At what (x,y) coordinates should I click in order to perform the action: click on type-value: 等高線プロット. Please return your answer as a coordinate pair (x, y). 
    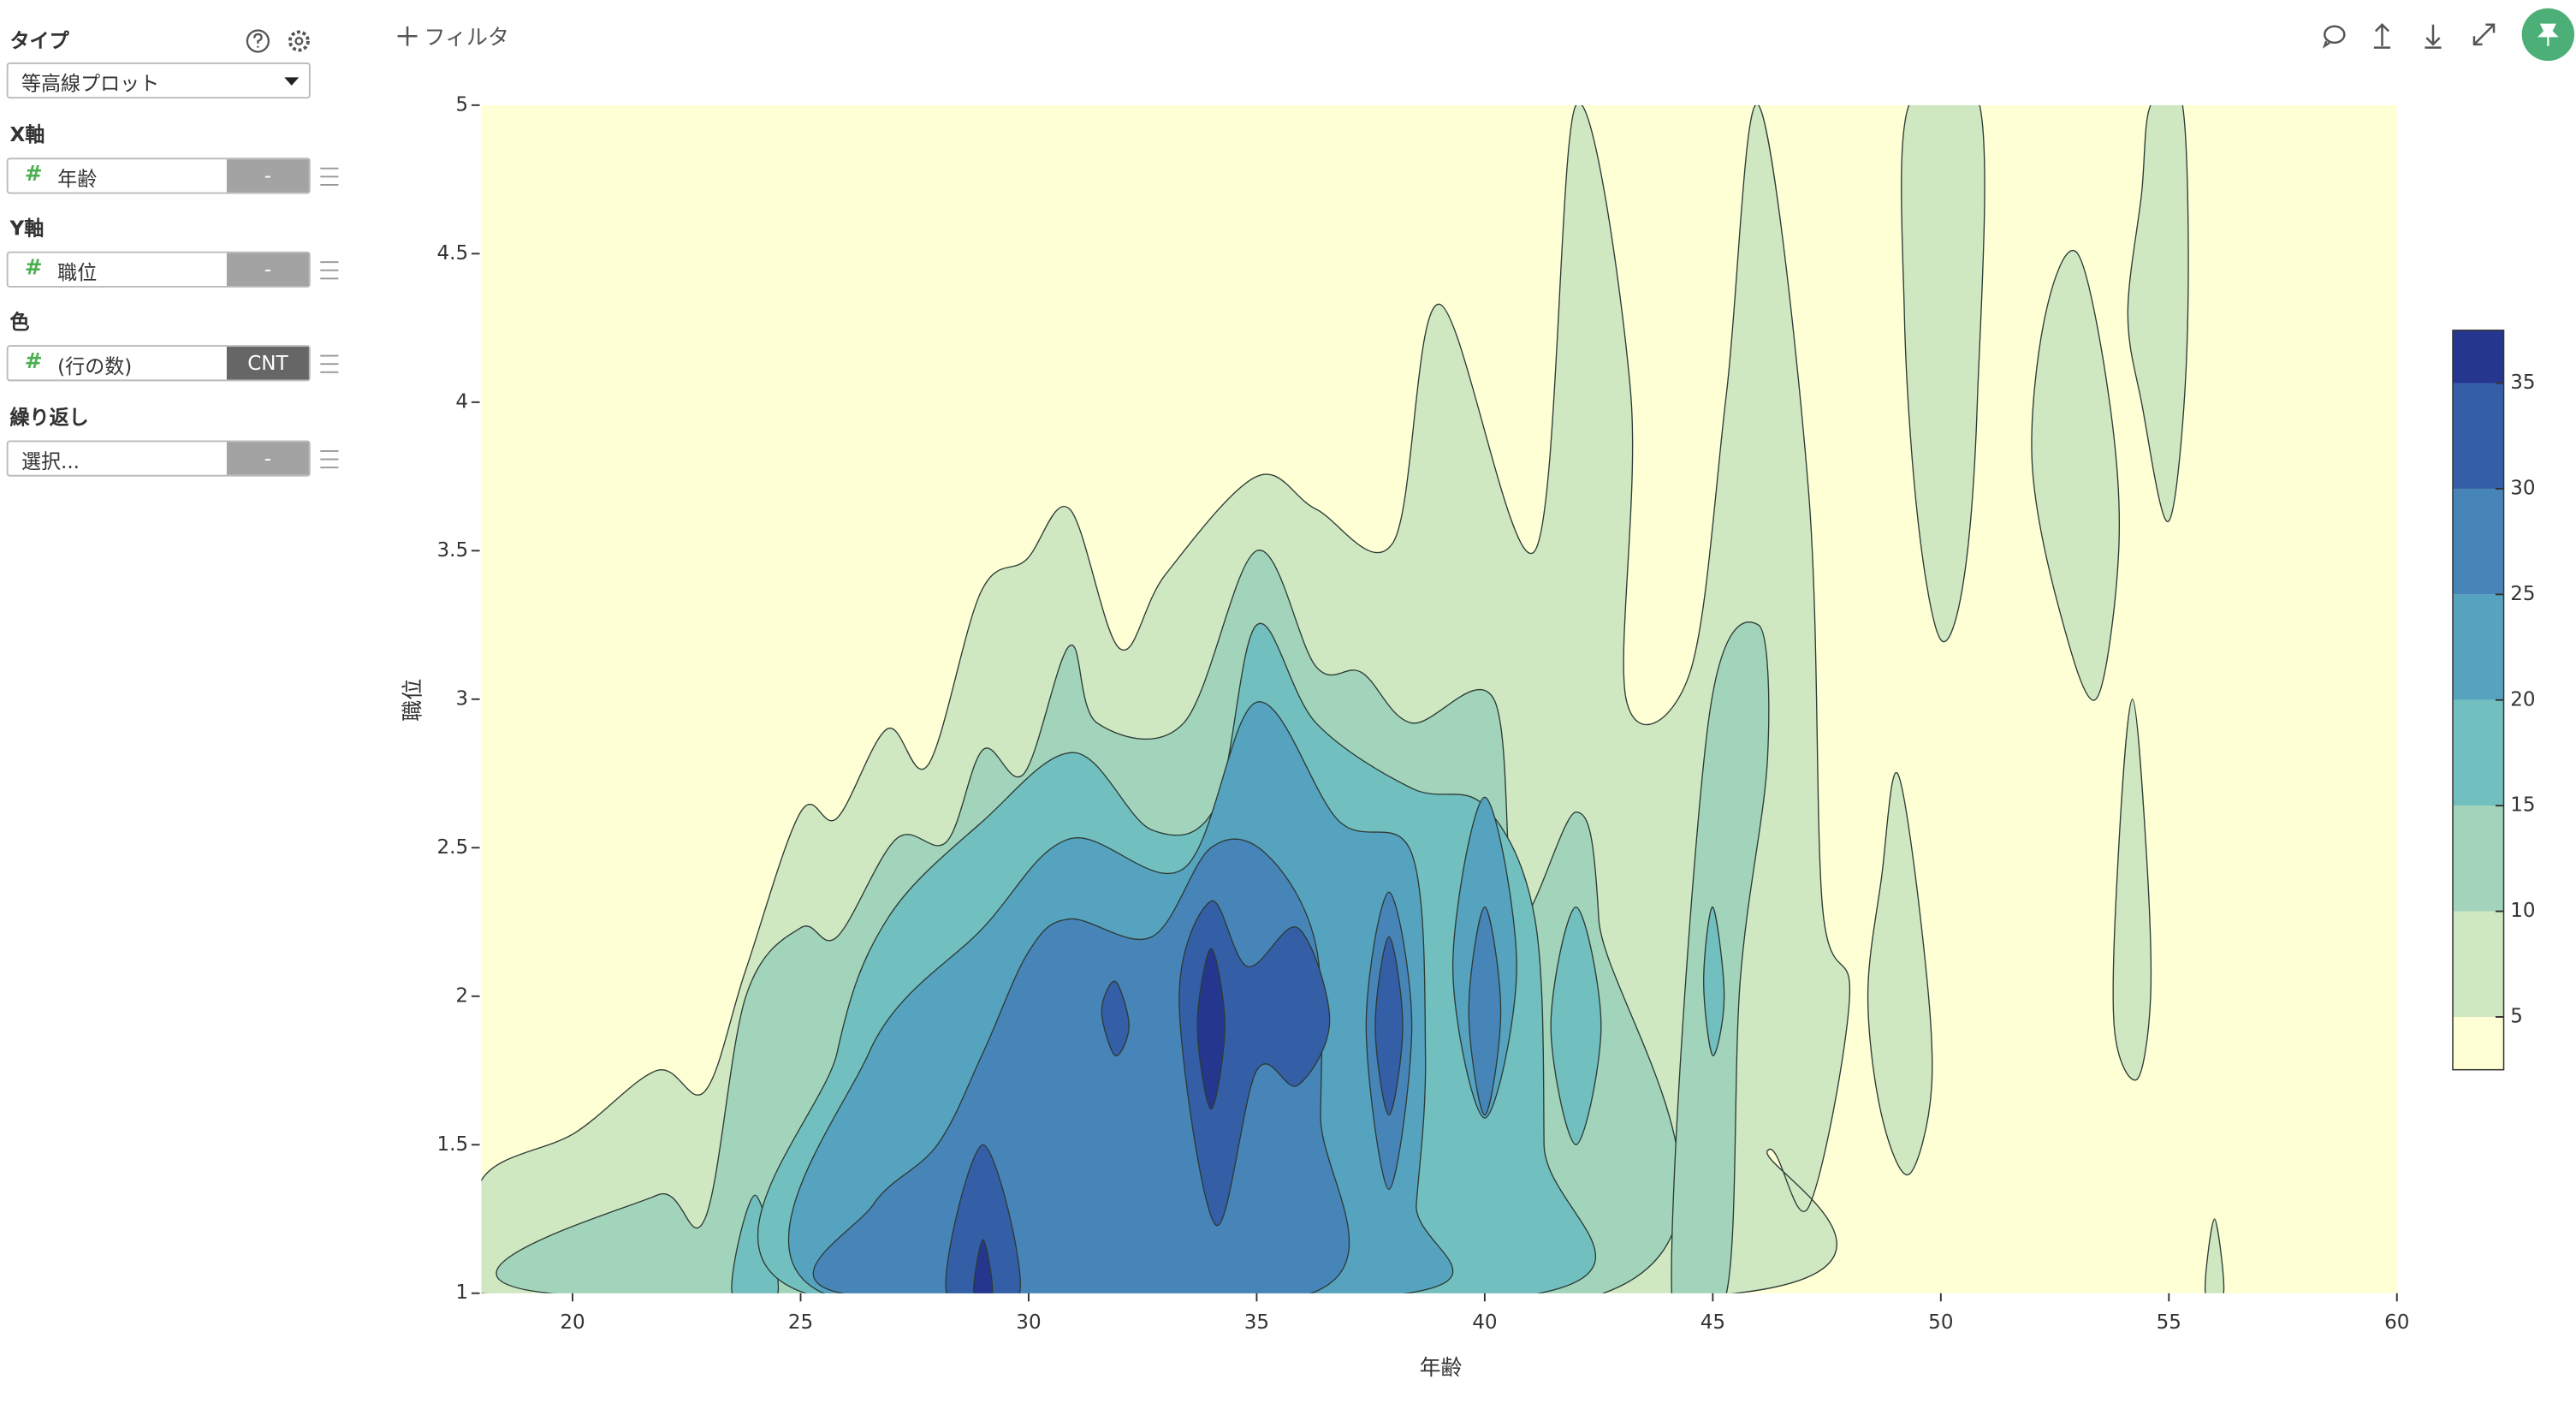
    Looking at the image, I should click on (90, 84).